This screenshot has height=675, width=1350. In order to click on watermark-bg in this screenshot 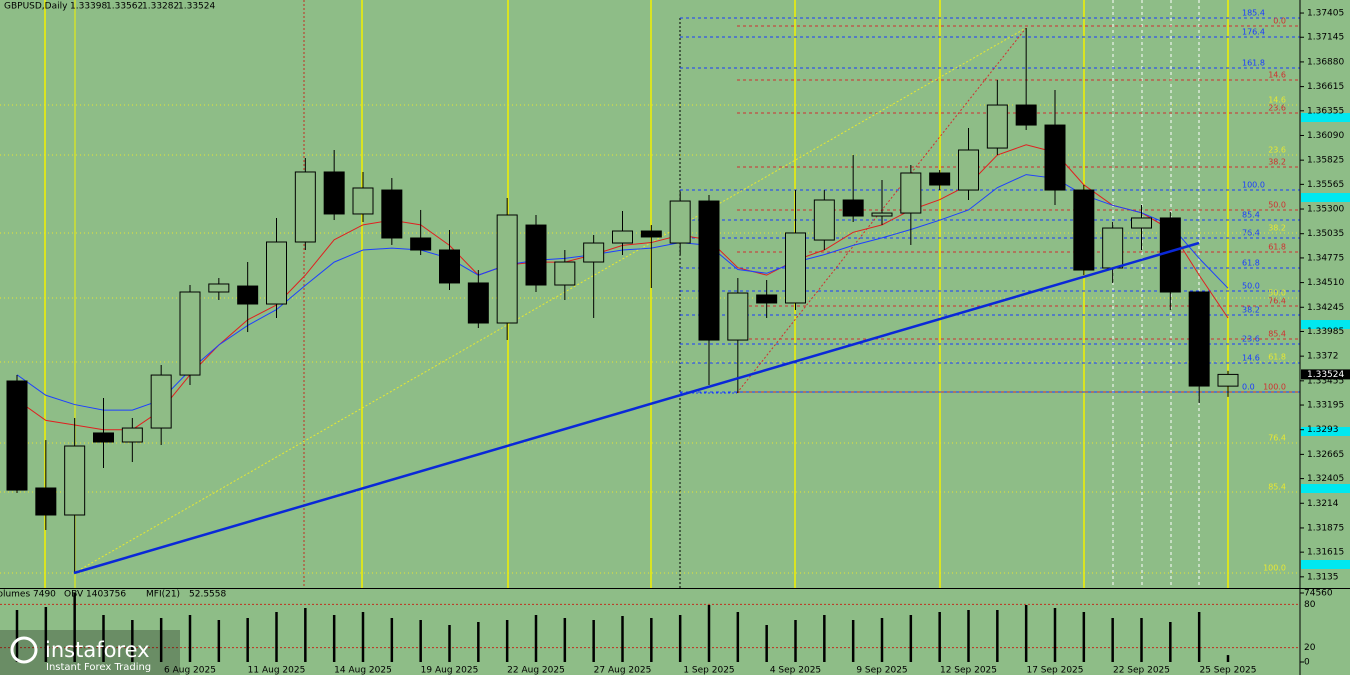, I will do `click(90, 652)`.